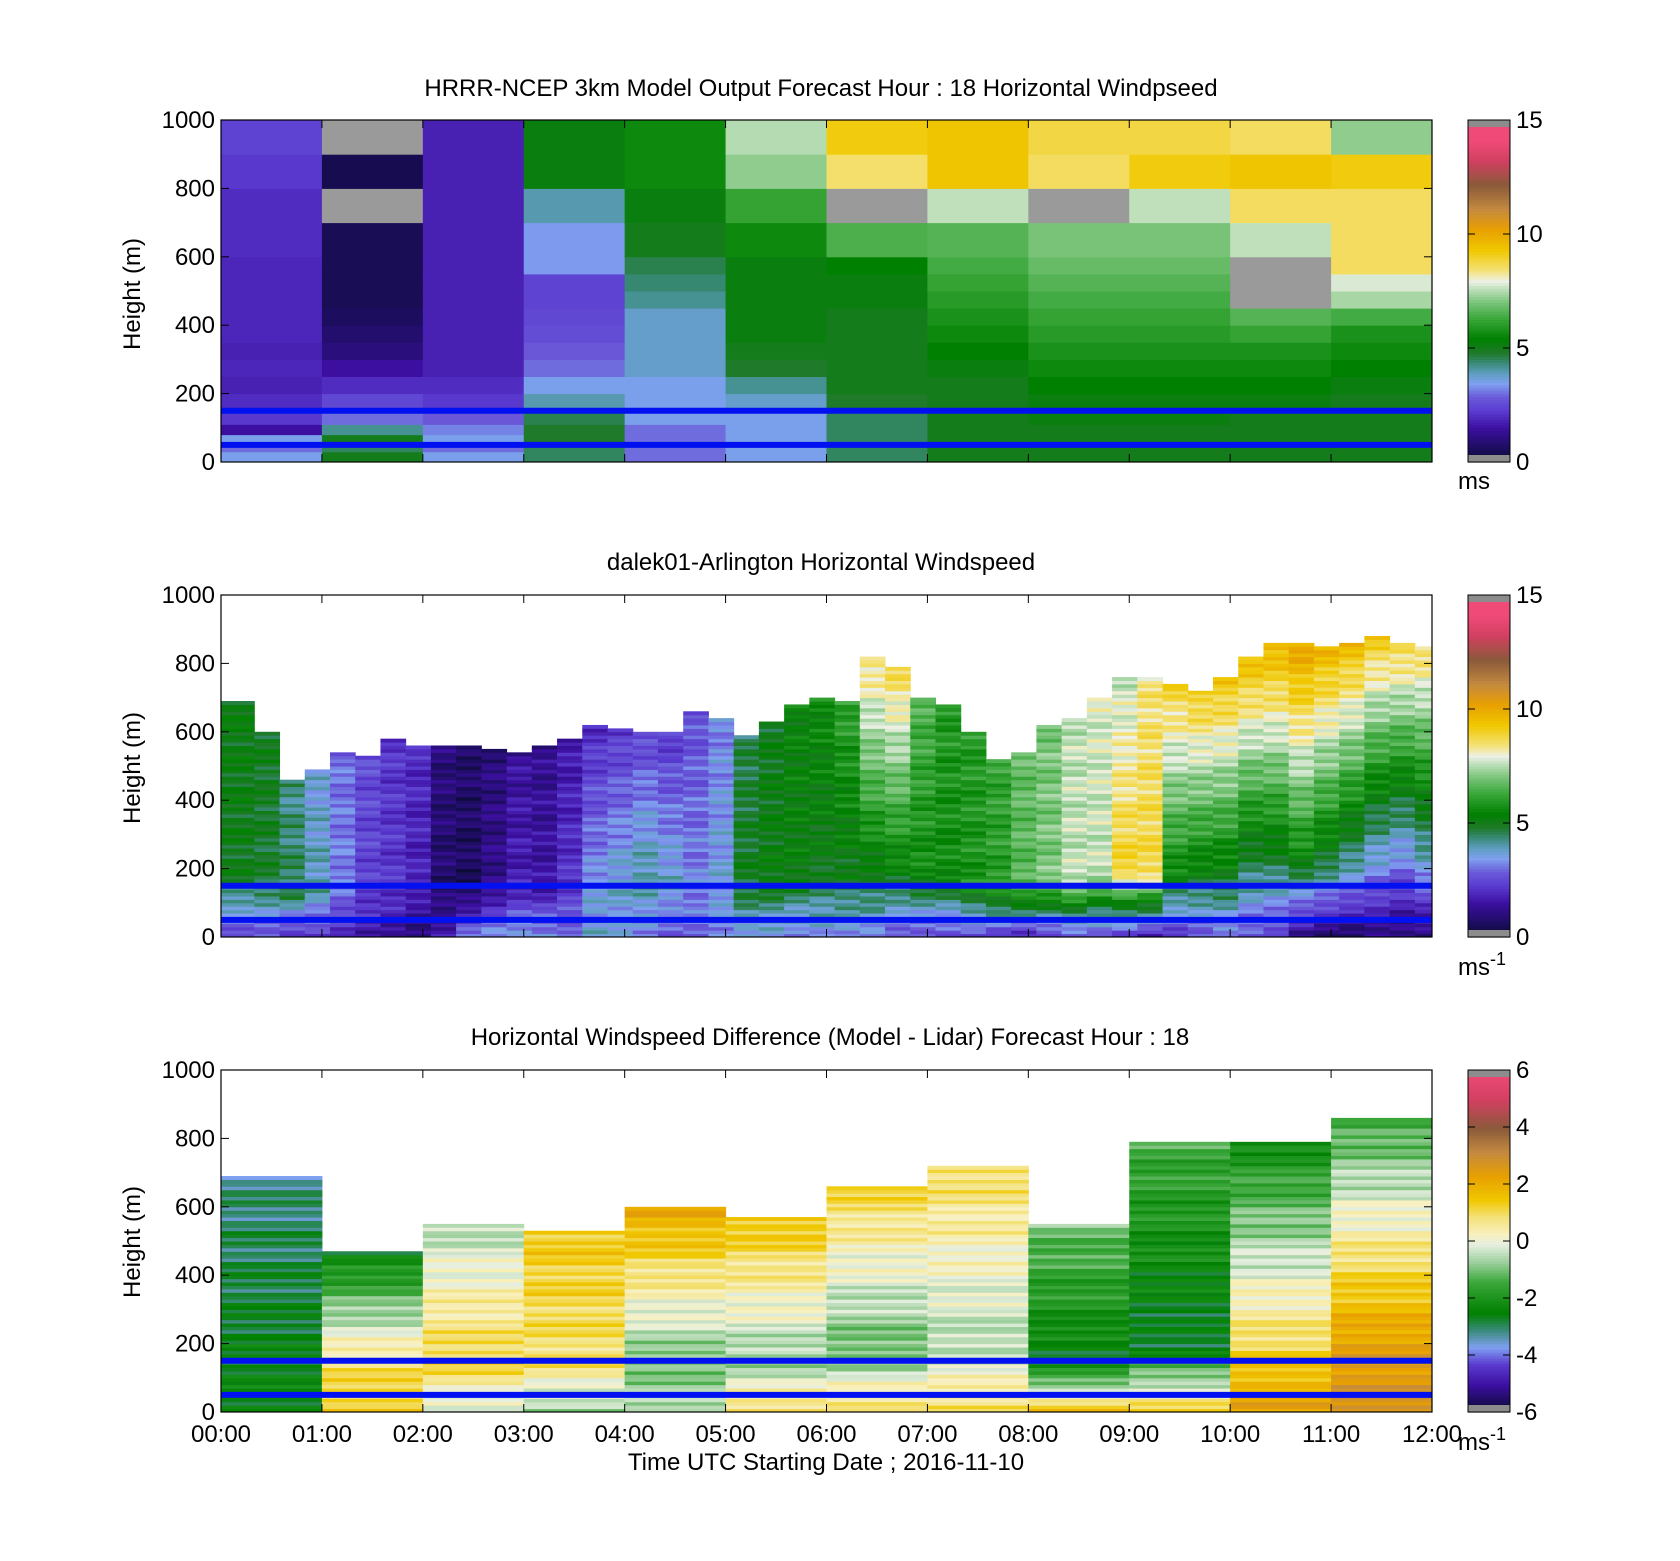 This screenshot has height=1561, width=1680. Describe the element at coordinates (1522, 1241) in the screenshot. I see `diff-colorbar-label: 0` at that location.